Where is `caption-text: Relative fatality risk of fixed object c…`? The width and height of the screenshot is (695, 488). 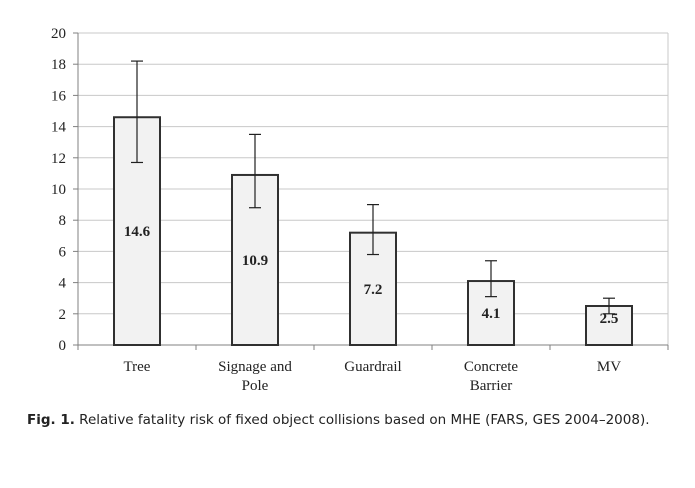
caption-text: Relative fatality risk of fixed object c… is located at coordinates (362, 420).